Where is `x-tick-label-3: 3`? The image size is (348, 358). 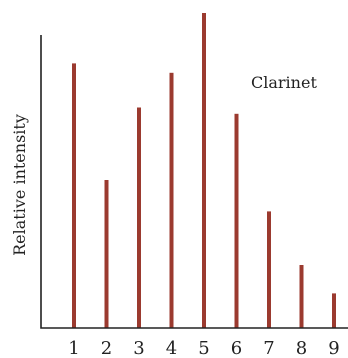 x-tick-label-3: 3 is located at coordinates (138, 348).